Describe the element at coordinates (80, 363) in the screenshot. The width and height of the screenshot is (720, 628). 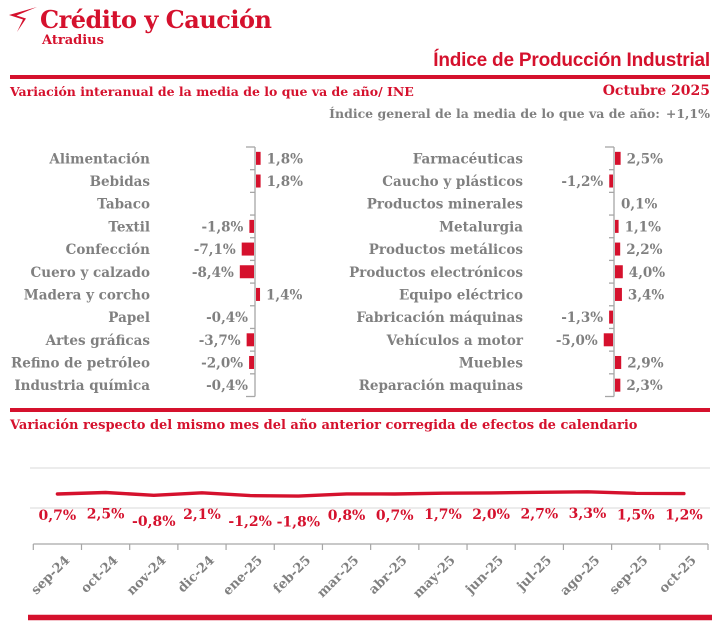
I see `category-label: Refino de petróleo` at that location.